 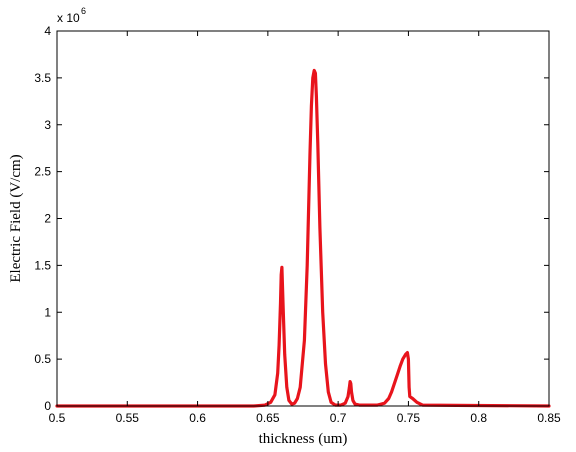 I want to click on y-tick-label: 1.5, so click(x=42, y=265).